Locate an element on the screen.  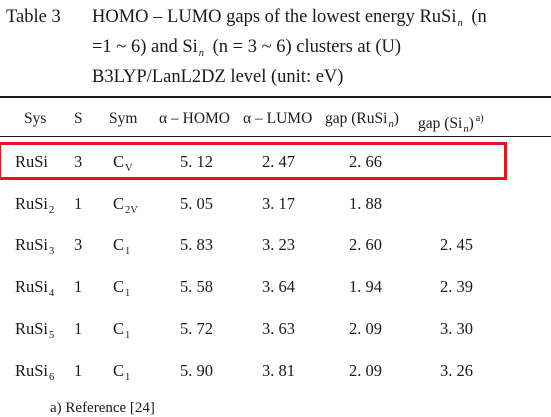
header-lumo: α – LUMO is located at coordinates (278, 118).